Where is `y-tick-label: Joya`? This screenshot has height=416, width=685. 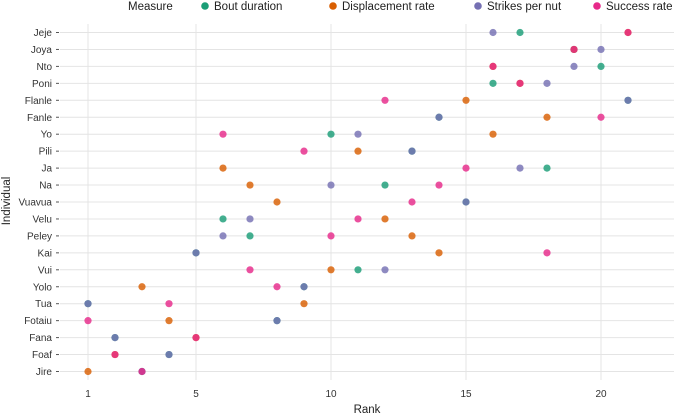
y-tick-label: Joya is located at coordinates (42, 50).